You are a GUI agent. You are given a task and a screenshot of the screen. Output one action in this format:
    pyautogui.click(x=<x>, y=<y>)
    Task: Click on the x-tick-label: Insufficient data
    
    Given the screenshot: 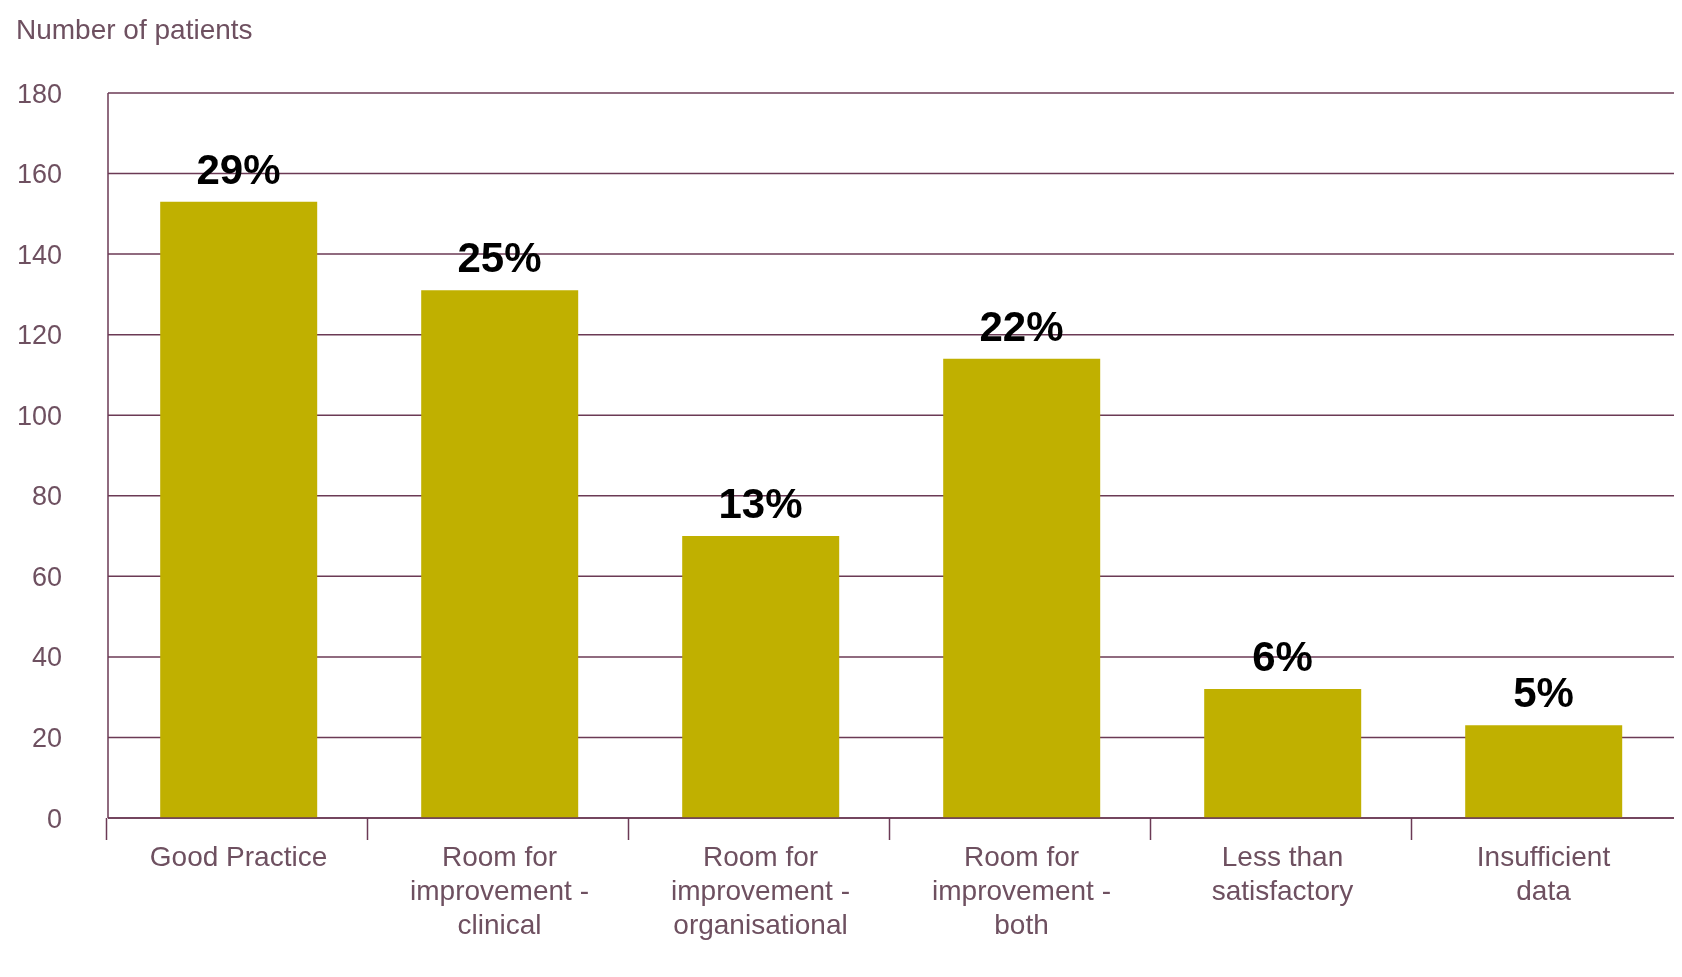 What is the action you would take?
    pyautogui.click(x=1543, y=873)
    